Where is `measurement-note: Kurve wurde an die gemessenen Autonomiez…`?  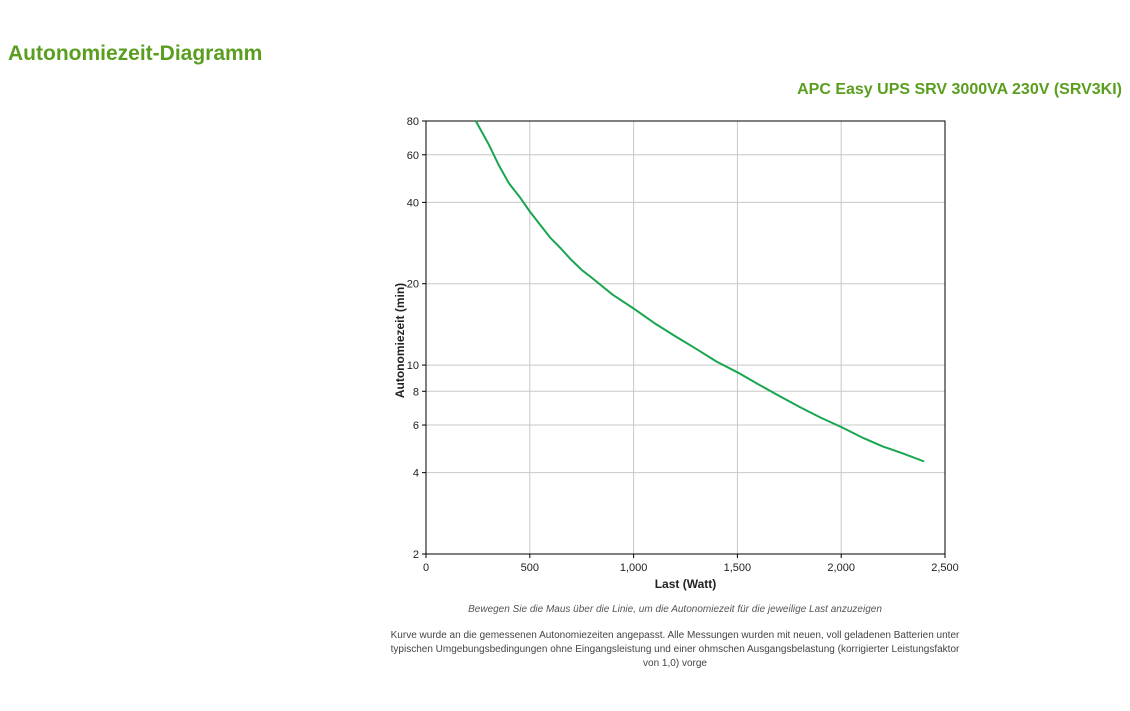 measurement-note: Kurve wurde an die gemessenen Autonomiez… is located at coordinates (675, 649).